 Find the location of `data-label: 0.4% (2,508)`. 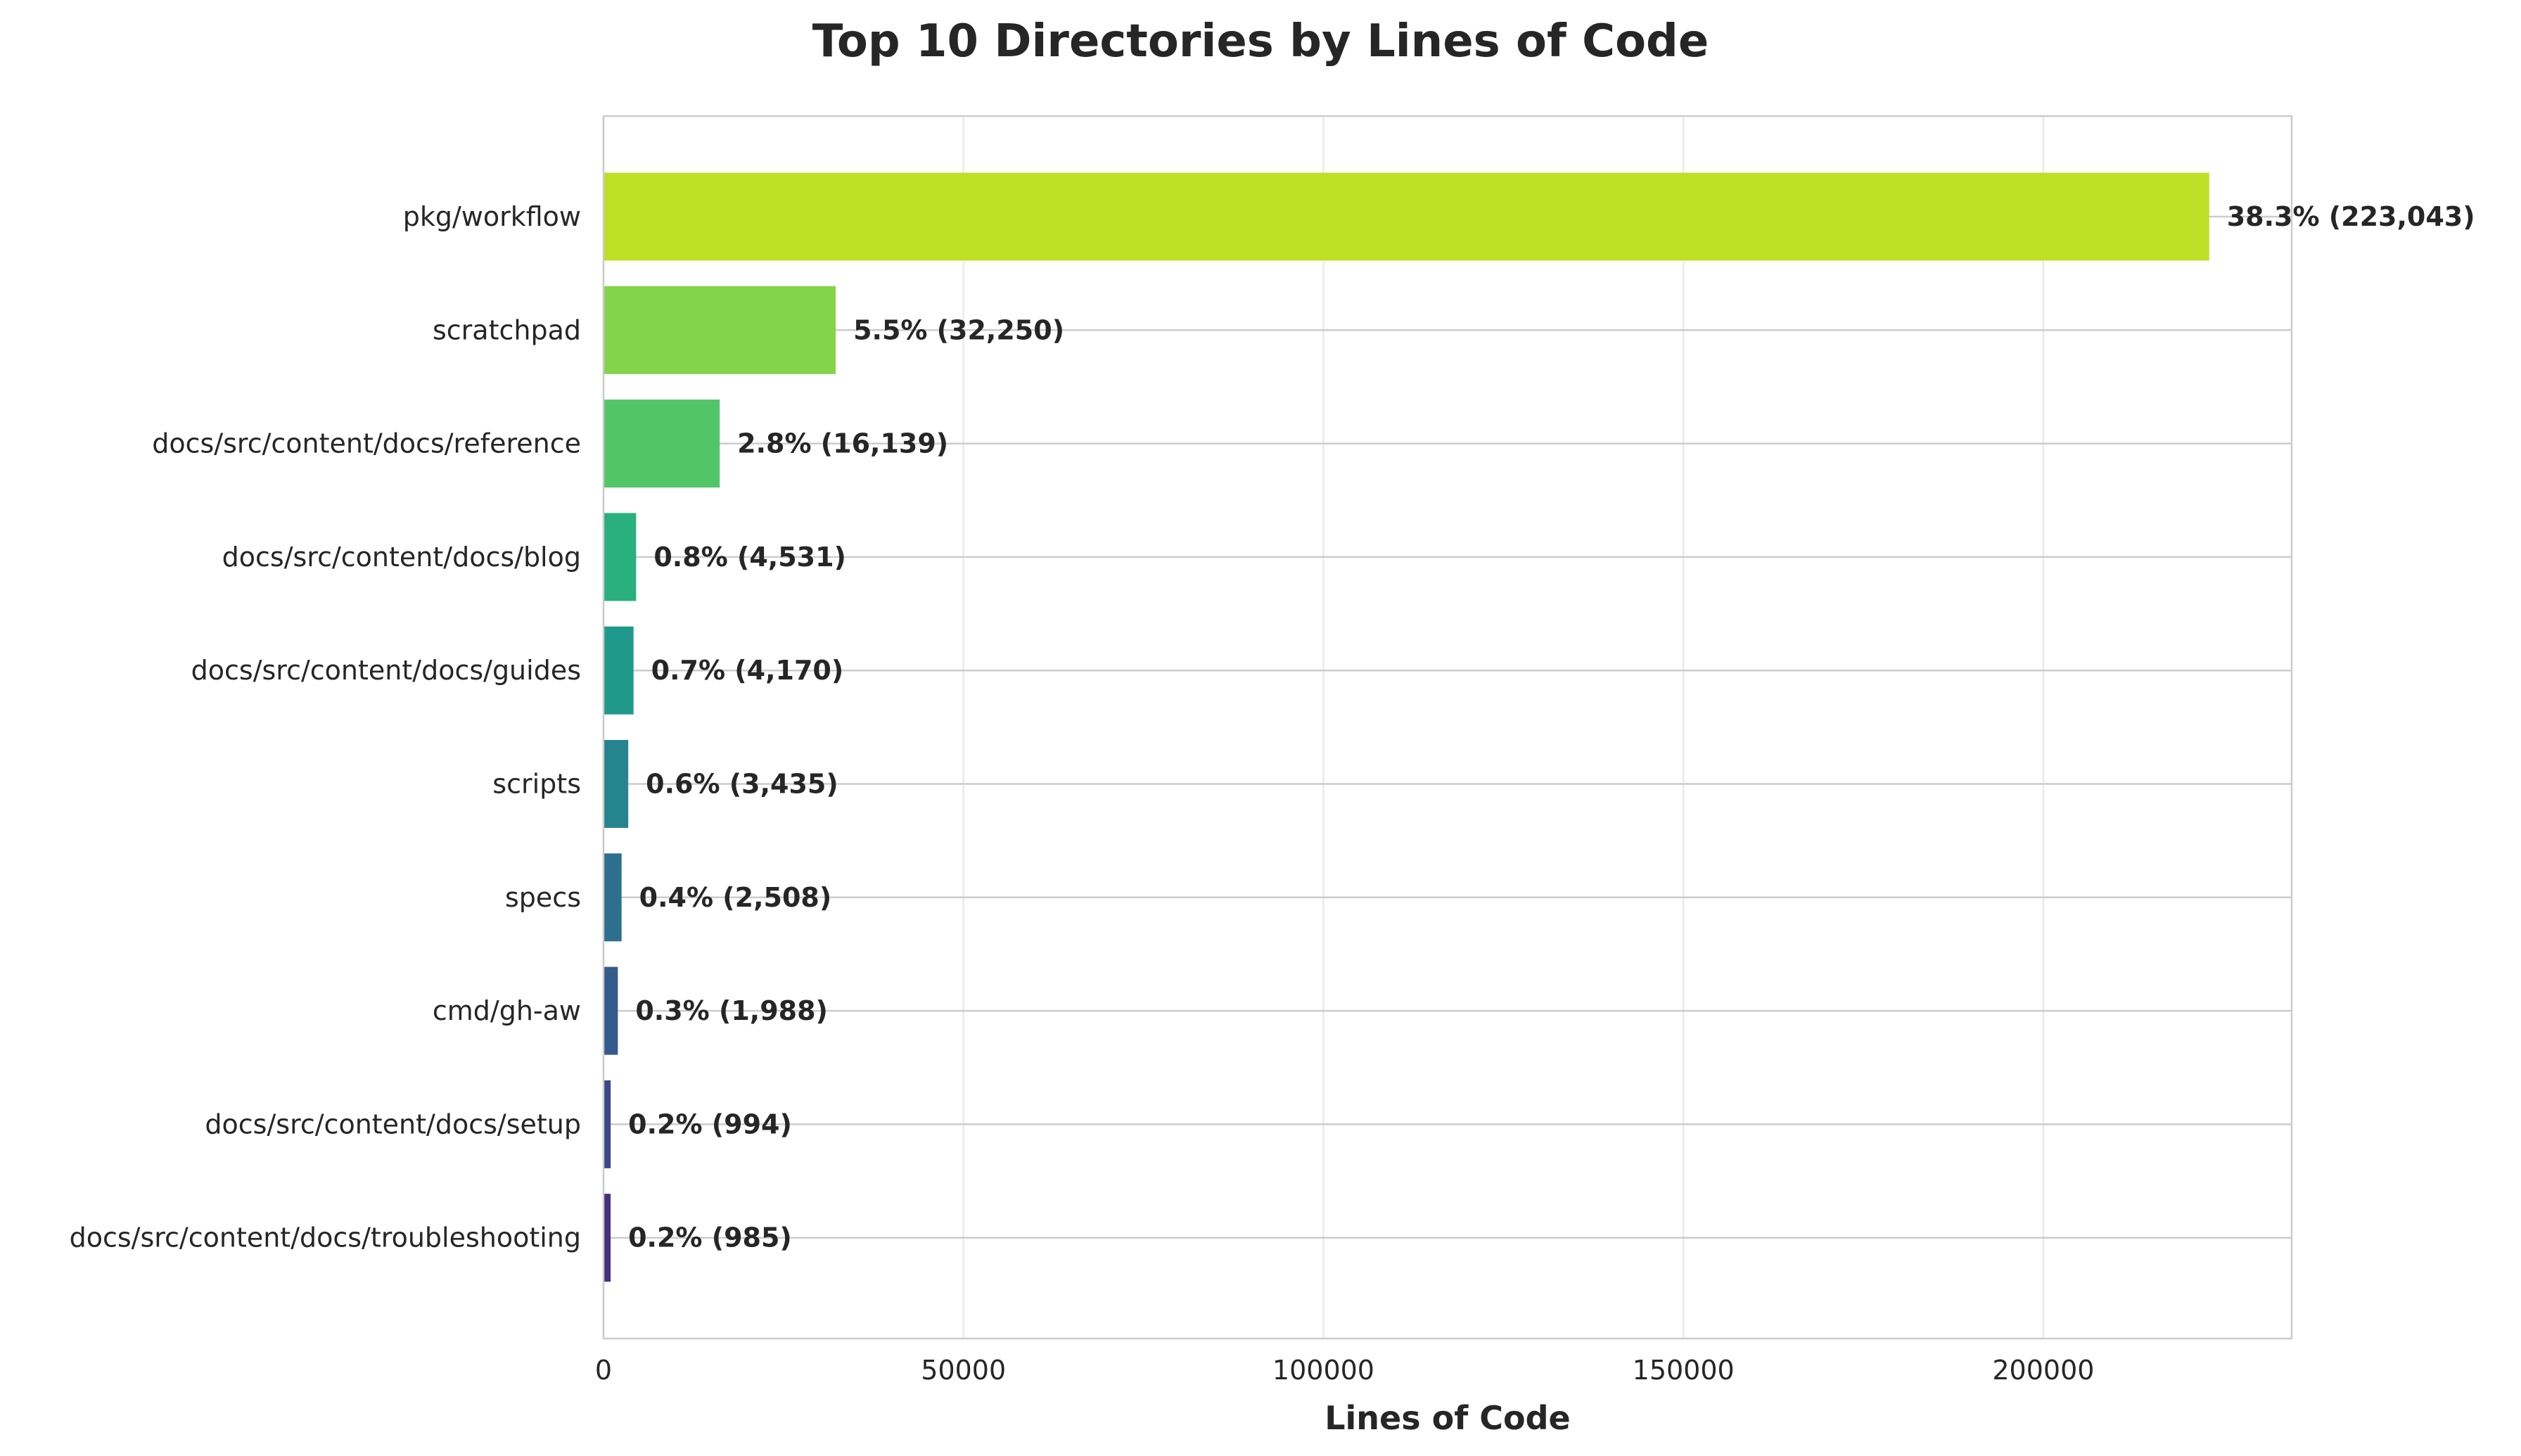

data-label: 0.4% (2,508) is located at coordinates (735, 897).